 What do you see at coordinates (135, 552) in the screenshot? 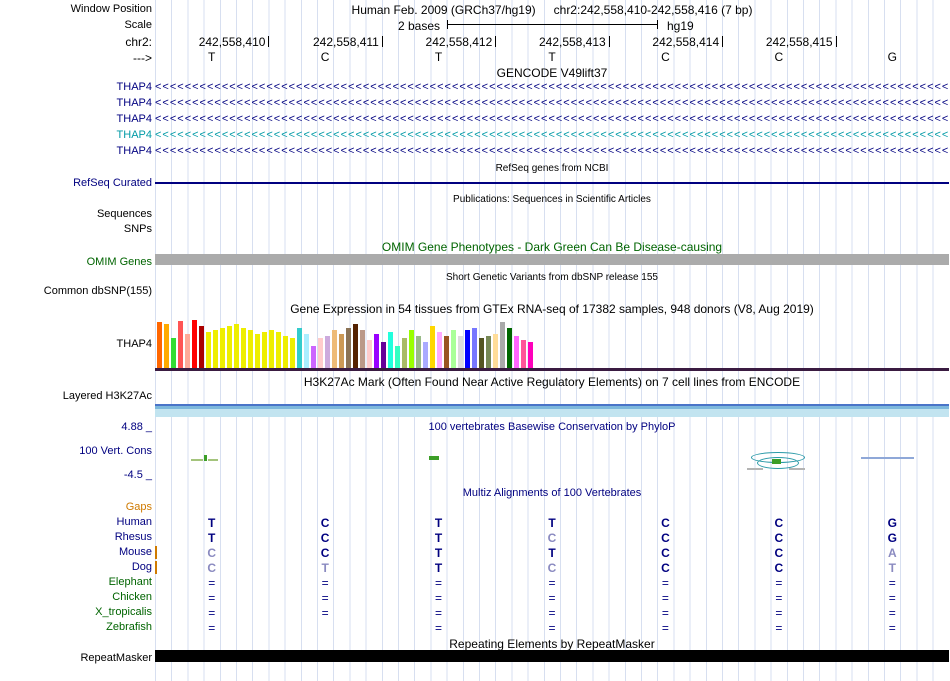
I see `multiz-species-label: Mouse` at bounding box center [135, 552].